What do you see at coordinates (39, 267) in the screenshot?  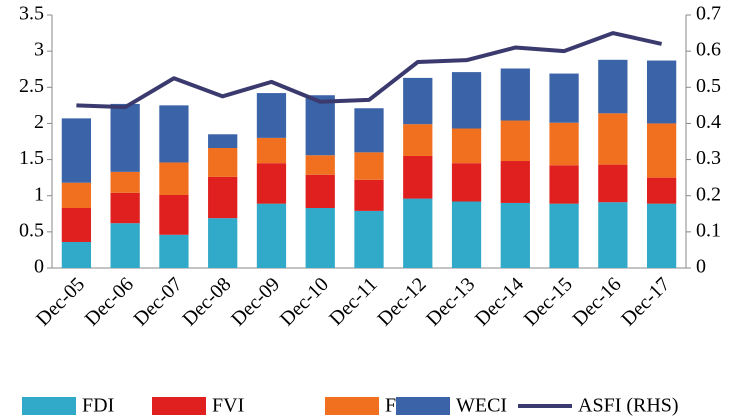 I see `y-tick-label: 0` at bounding box center [39, 267].